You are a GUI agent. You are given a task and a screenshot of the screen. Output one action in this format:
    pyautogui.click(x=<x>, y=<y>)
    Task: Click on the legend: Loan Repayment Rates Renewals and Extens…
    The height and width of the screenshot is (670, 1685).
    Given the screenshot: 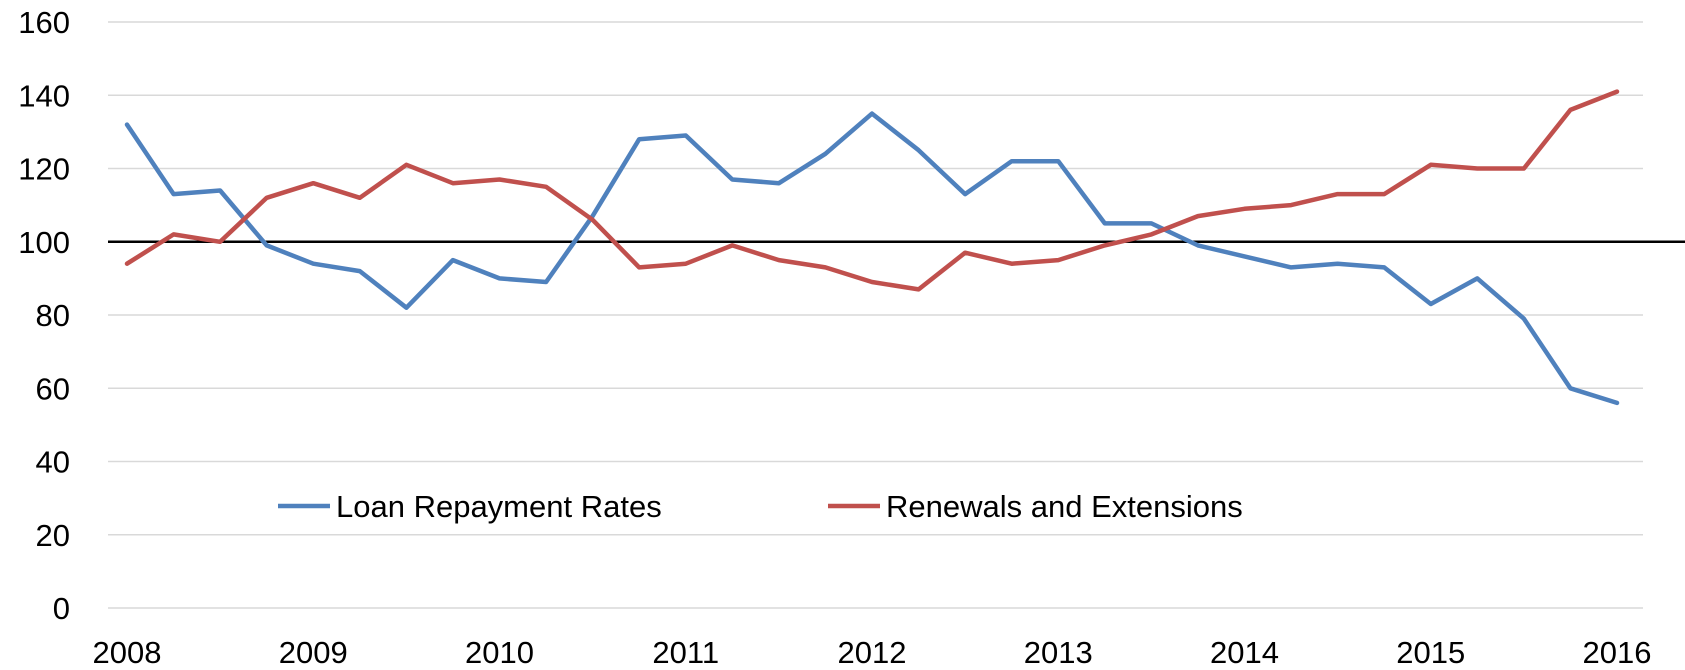 What is the action you would take?
    pyautogui.click(x=760, y=506)
    